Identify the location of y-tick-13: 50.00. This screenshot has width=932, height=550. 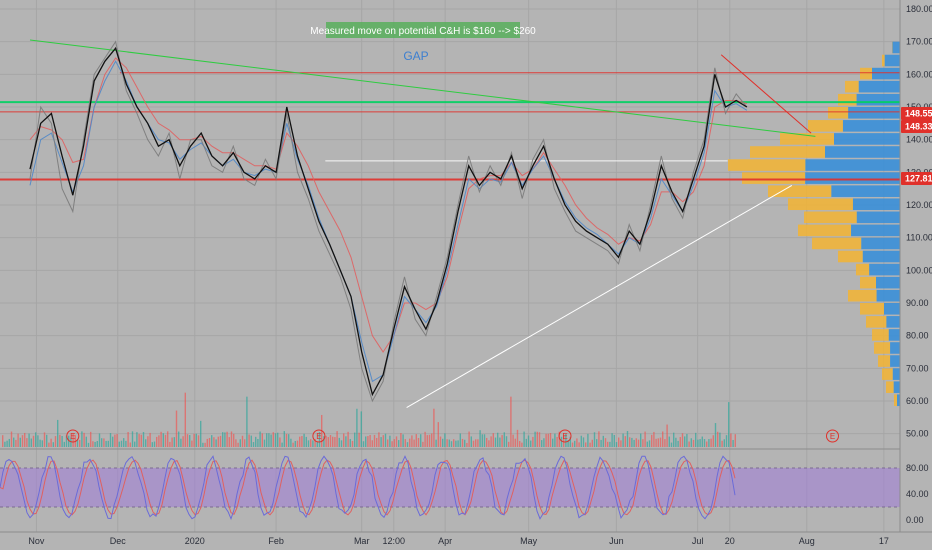
(917, 434).